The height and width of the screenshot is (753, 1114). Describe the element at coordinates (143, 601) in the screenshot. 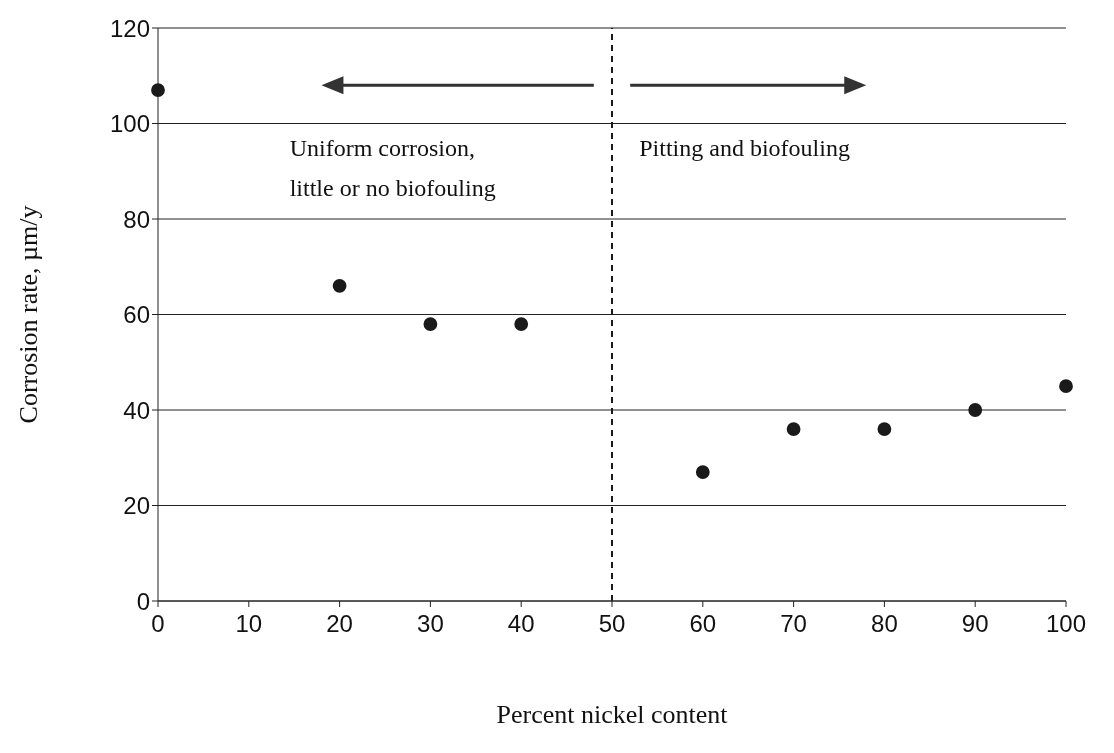

I see `y-tick-label: 0` at that location.